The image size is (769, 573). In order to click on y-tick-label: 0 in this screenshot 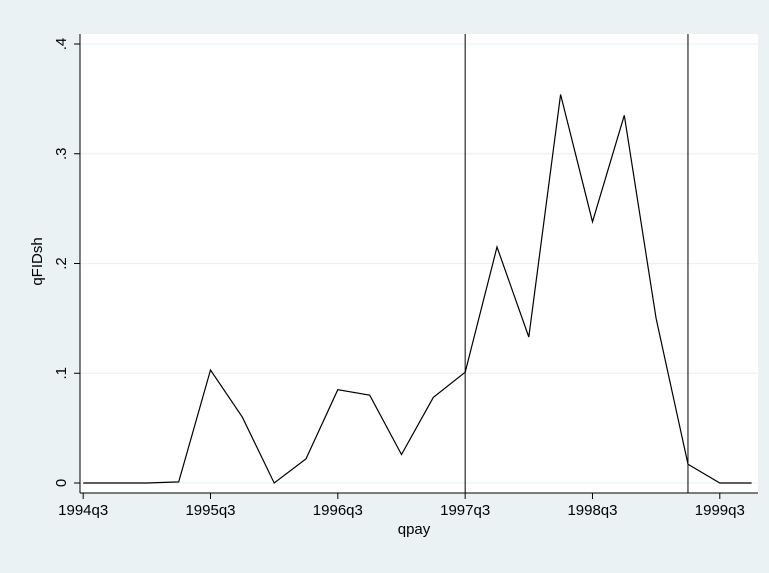, I will do `click(61, 483)`.